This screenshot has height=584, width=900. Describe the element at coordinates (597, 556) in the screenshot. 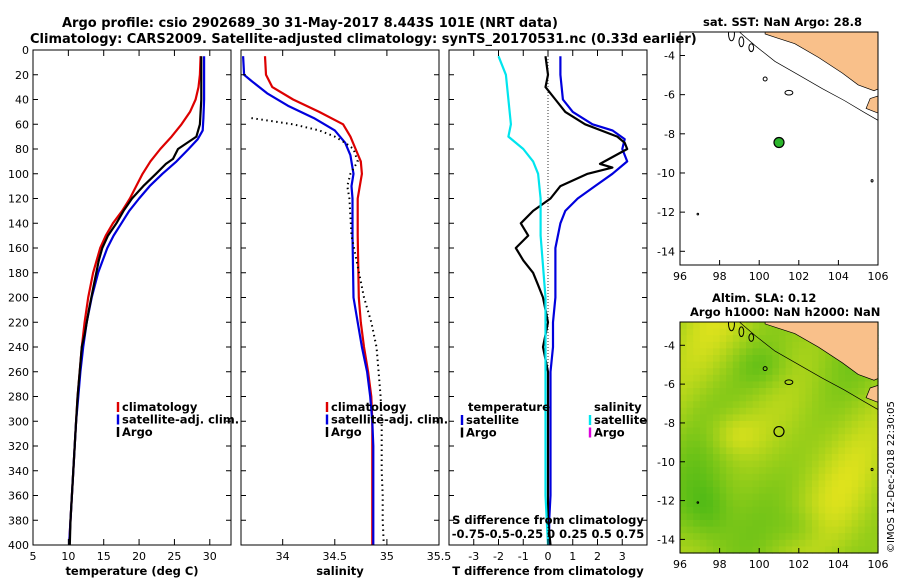

I see `x-tick-label-difference: 2` at that location.